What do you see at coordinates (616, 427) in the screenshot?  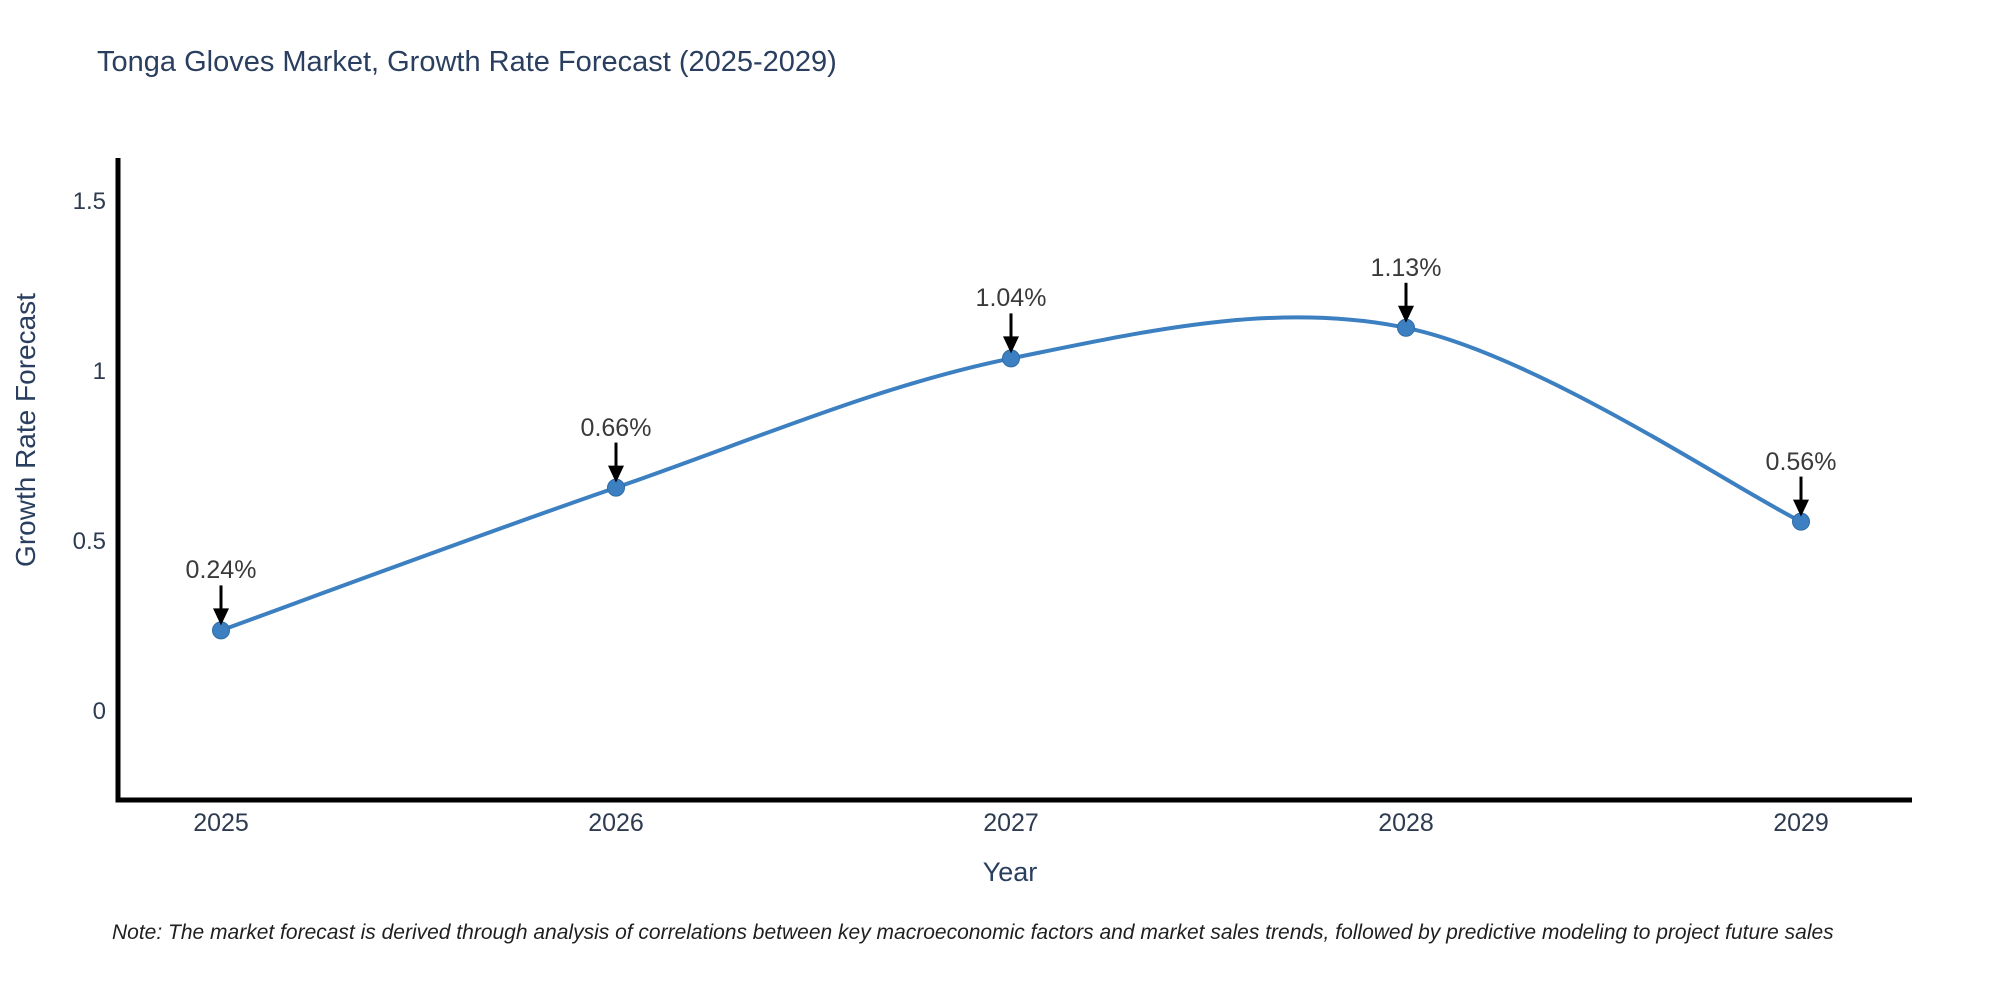 I see `point-label-2026: 0.66%` at bounding box center [616, 427].